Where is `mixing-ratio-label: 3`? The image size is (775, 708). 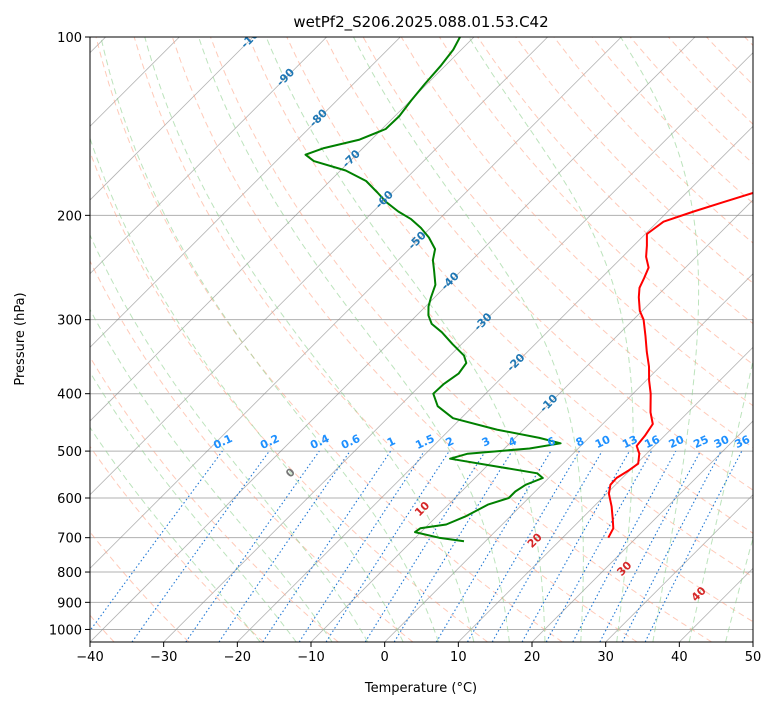
mixing-ratio-label: 3 is located at coordinates (486, 441).